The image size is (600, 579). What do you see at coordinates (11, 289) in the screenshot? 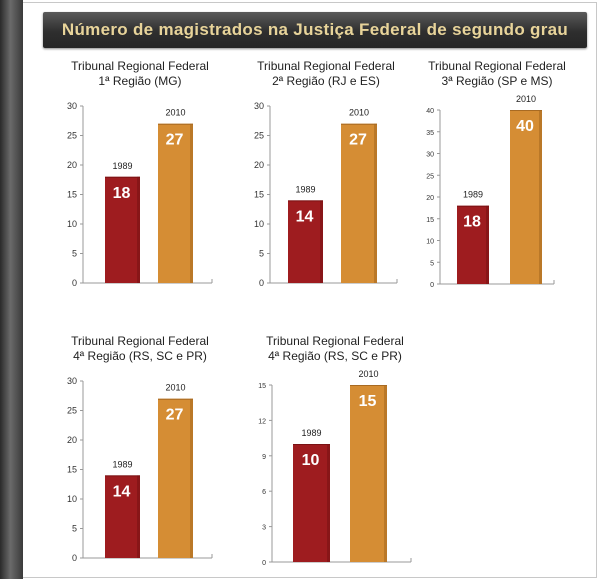
I see `sidebar-strip` at bounding box center [11, 289].